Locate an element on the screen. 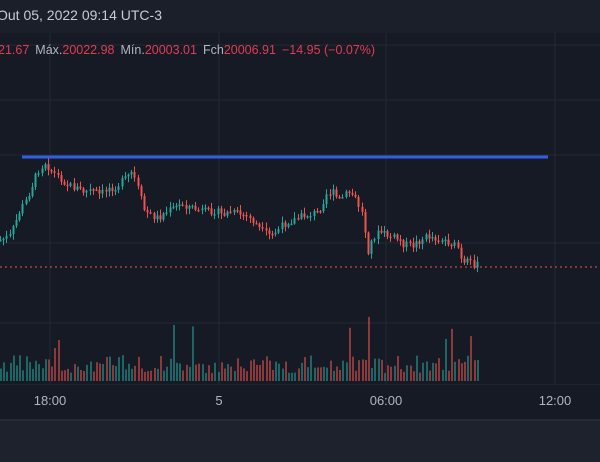  time-label: 18:00 is located at coordinates (50, 400).